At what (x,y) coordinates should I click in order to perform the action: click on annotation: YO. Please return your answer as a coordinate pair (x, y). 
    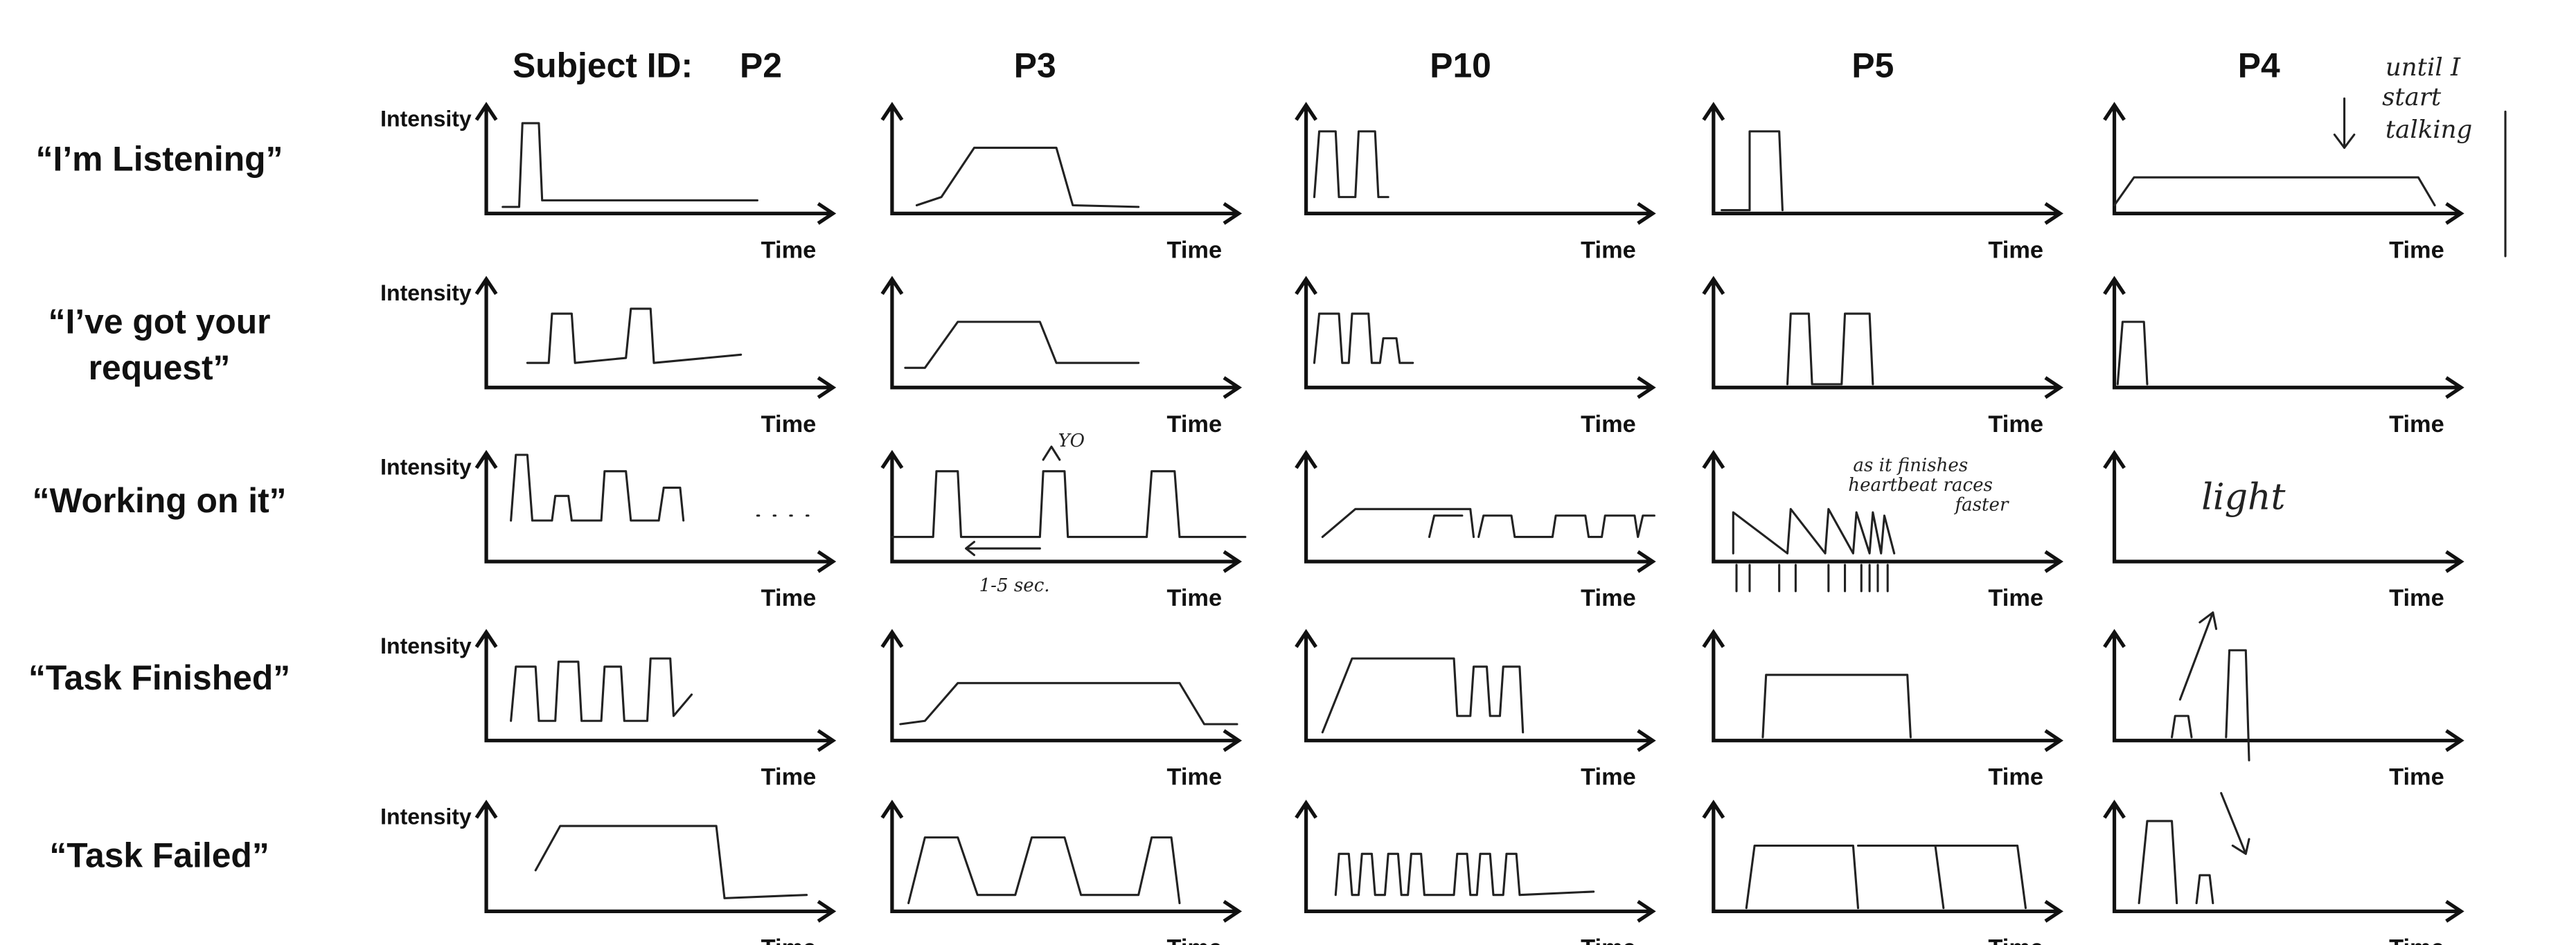
    Looking at the image, I should click on (1071, 441).